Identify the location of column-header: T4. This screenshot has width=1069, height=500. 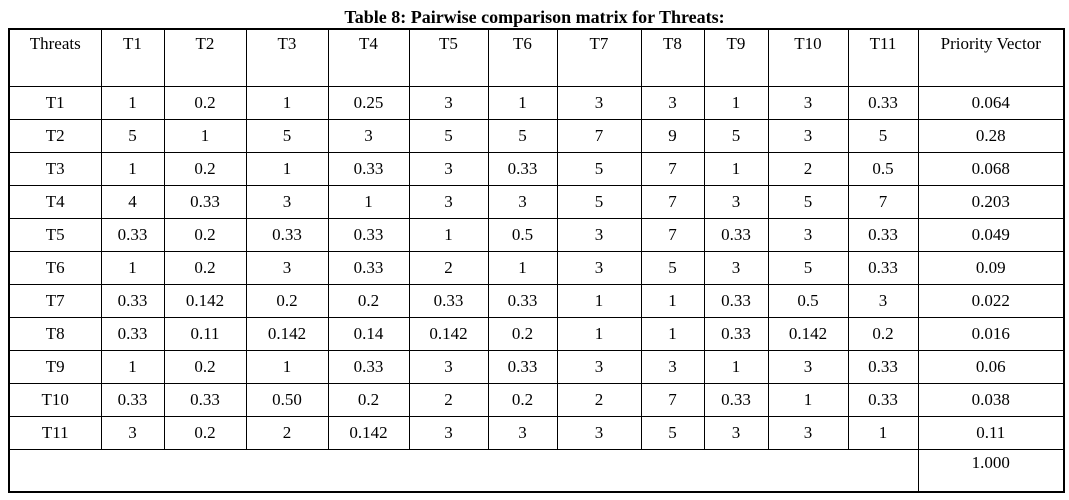
(368, 57).